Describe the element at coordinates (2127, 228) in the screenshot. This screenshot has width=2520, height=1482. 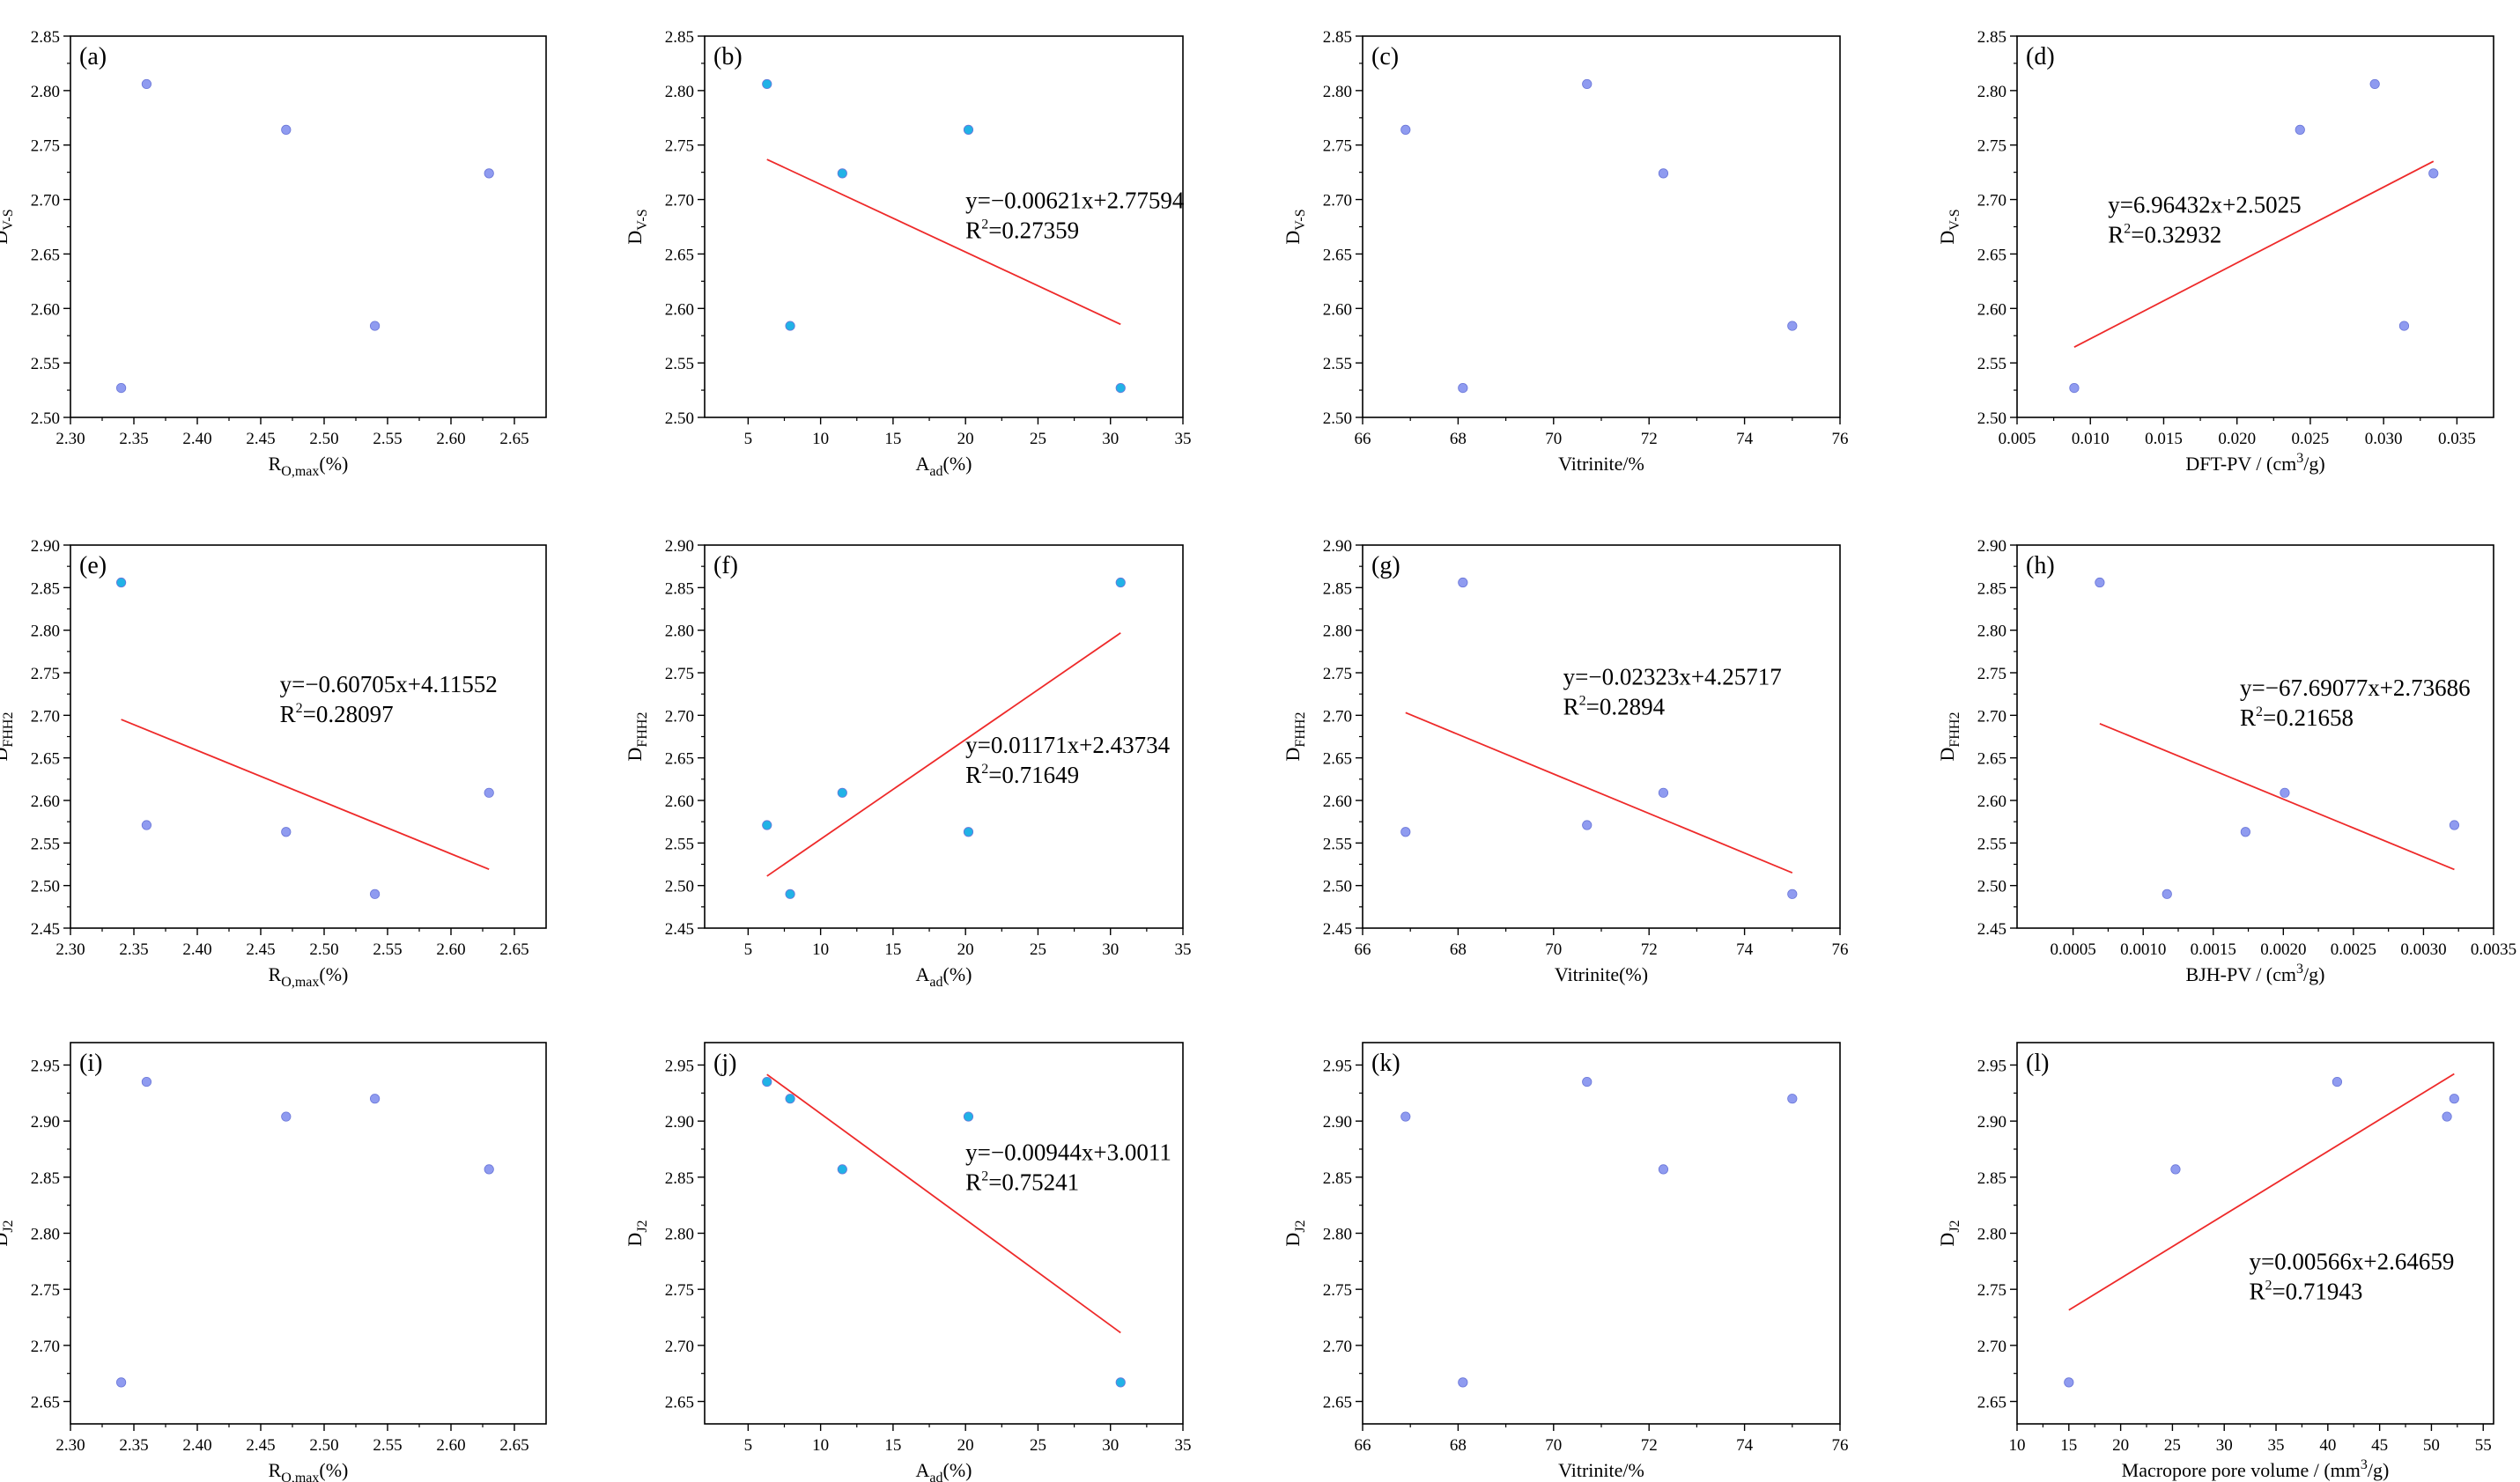
I see `chart-d-fit-r2-sup: 2` at that location.